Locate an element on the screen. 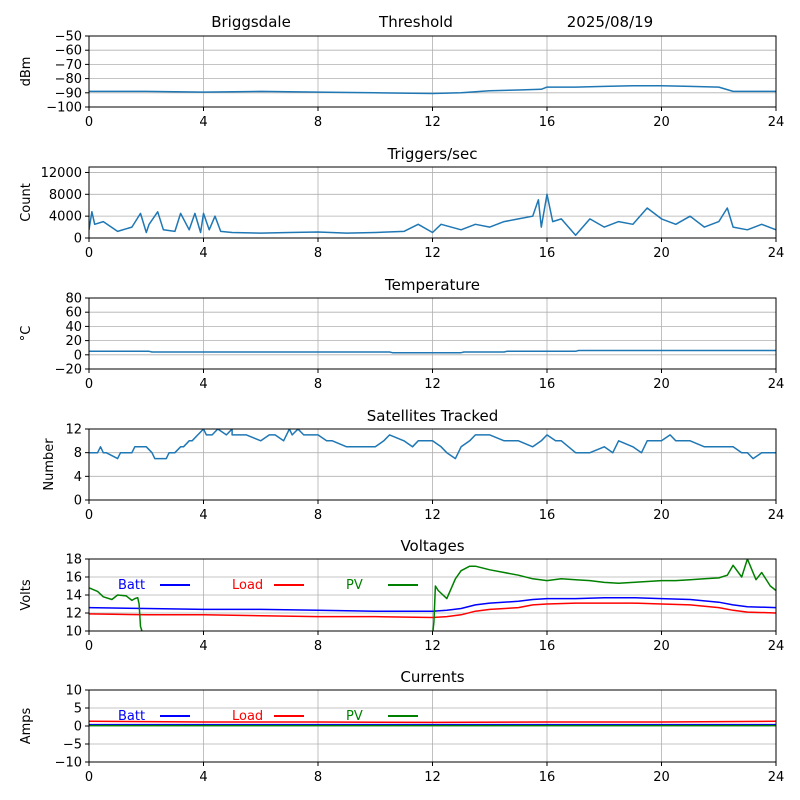  y-tick-label: 12000 is located at coordinates (61, 173).